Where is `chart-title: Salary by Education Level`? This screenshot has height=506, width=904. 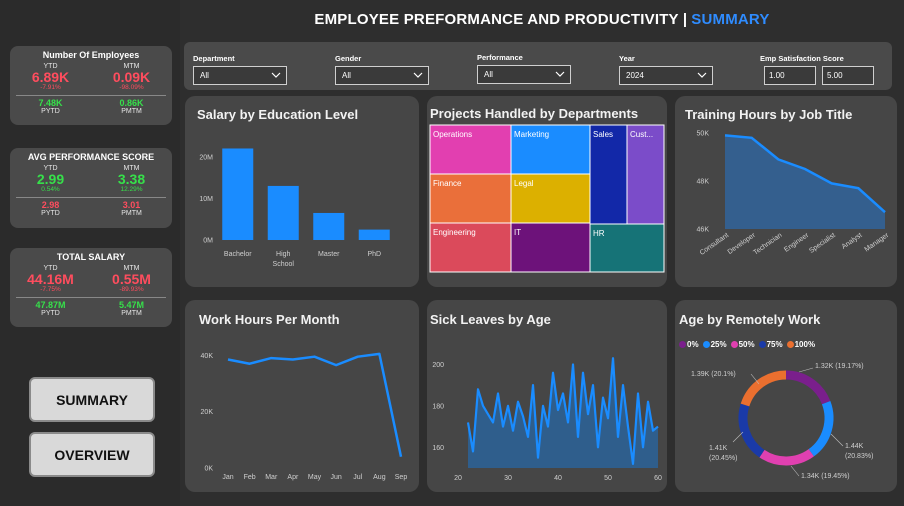 chart-title: Salary by Education Level is located at coordinates (278, 114).